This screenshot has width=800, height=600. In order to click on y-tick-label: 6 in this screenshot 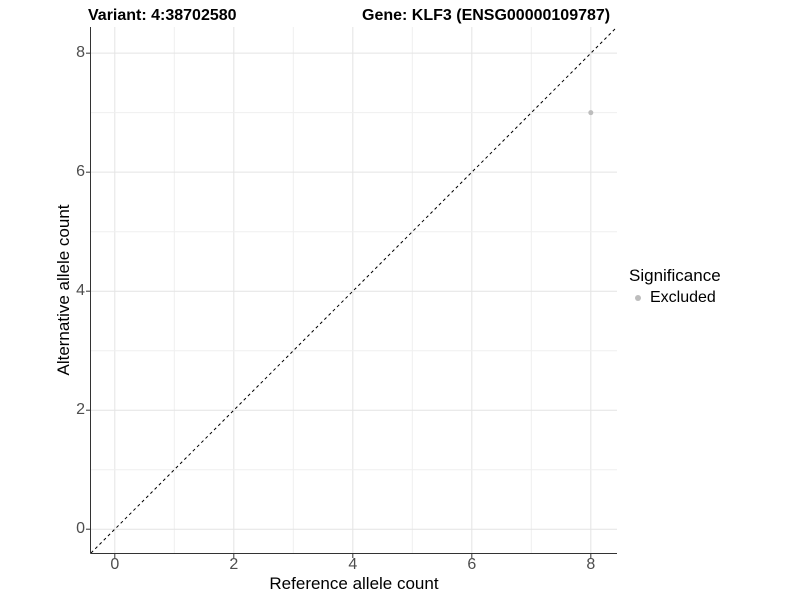, I will do `click(80, 172)`.